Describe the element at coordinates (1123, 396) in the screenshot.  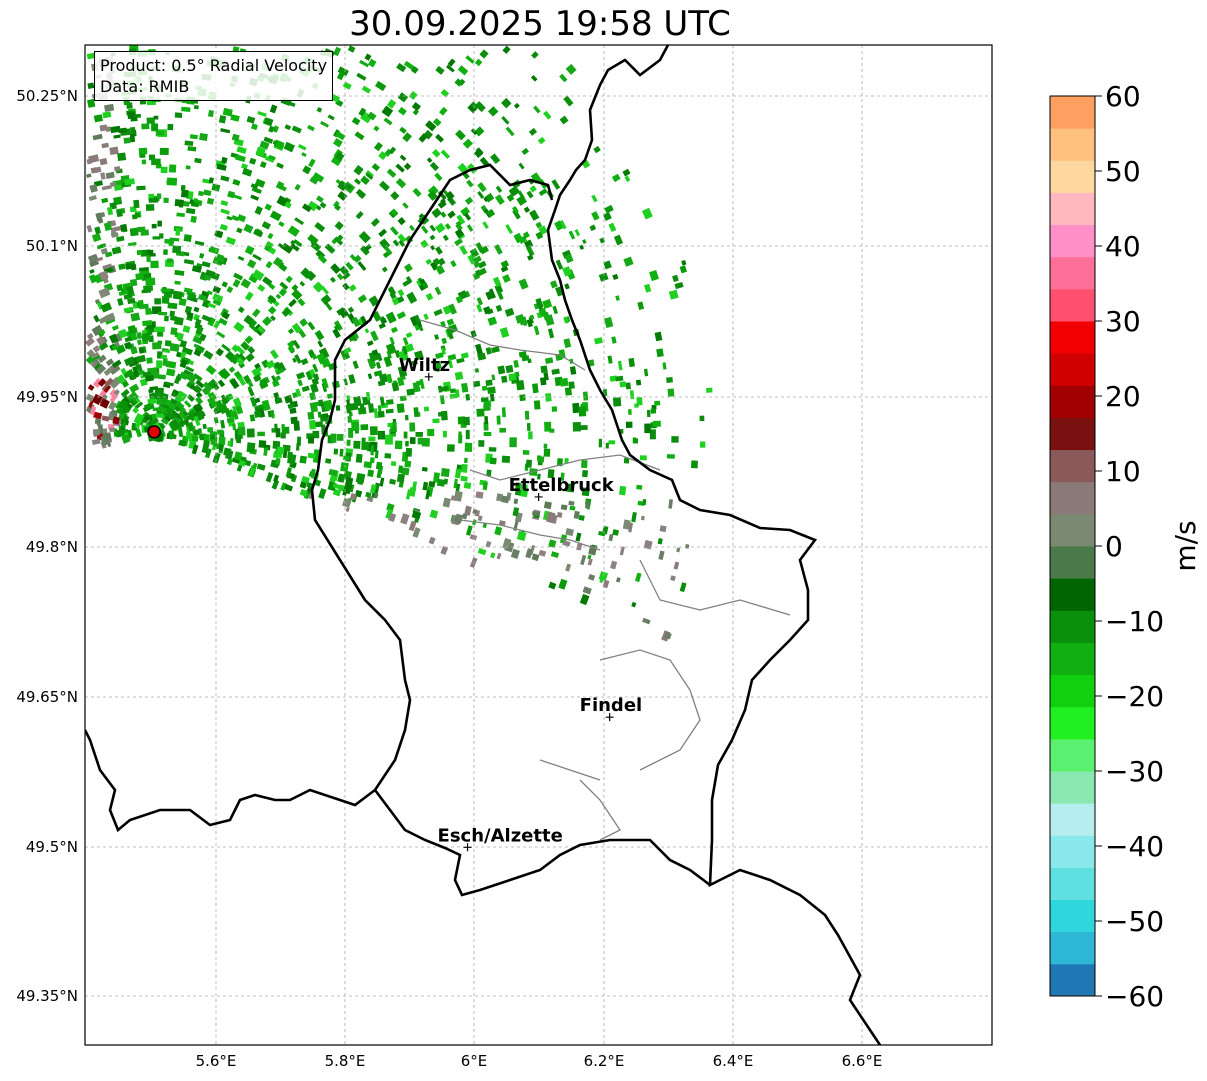
I see `colorbar-tick-label: 20` at that location.